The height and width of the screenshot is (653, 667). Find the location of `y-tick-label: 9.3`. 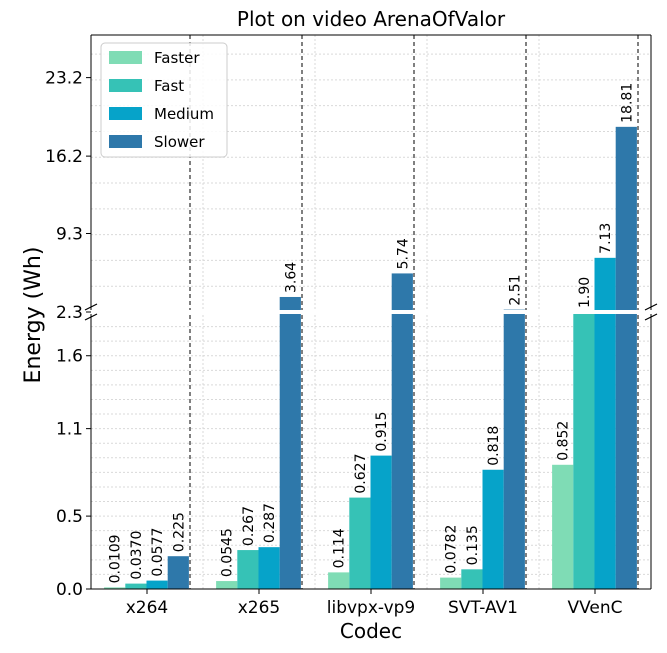

y-tick-label: 9.3 is located at coordinates (69, 234).